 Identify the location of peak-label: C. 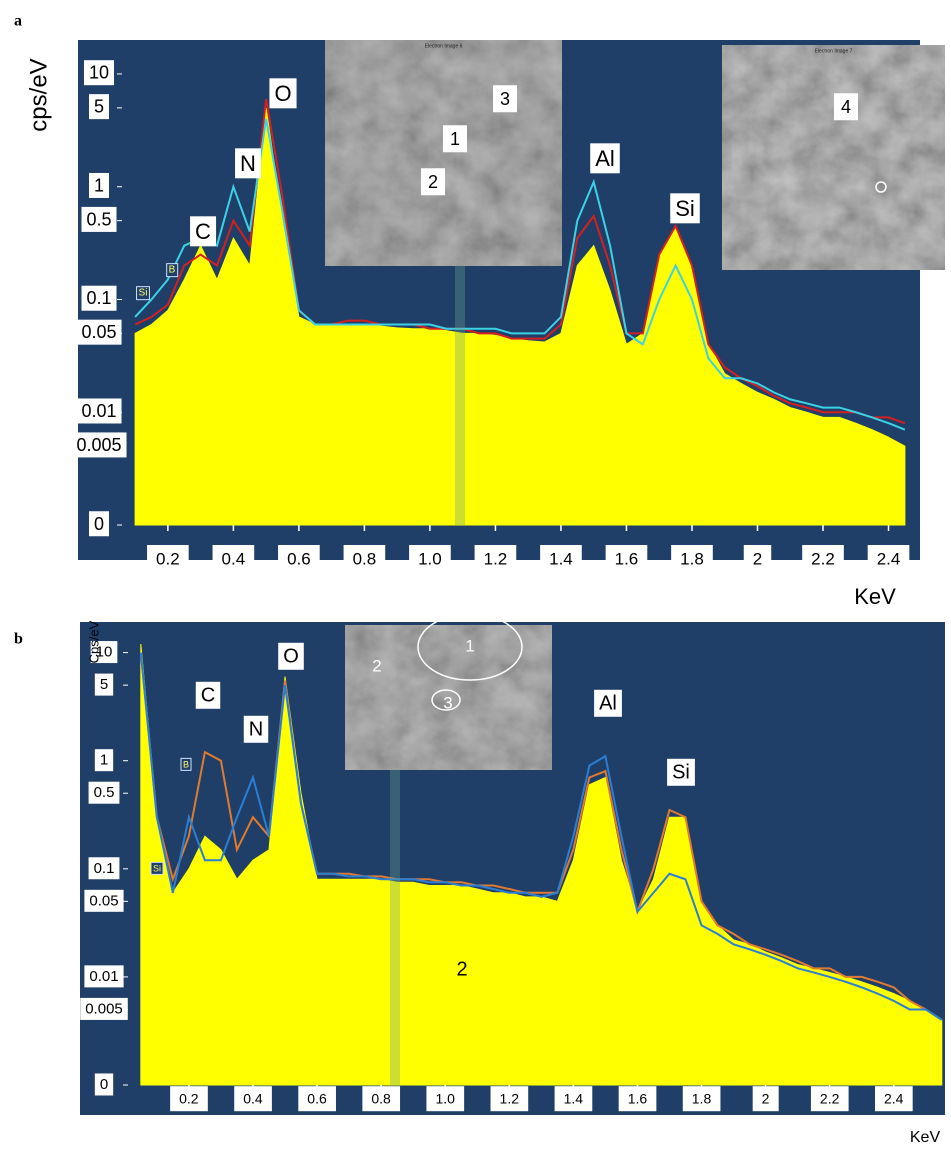
(208, 695).